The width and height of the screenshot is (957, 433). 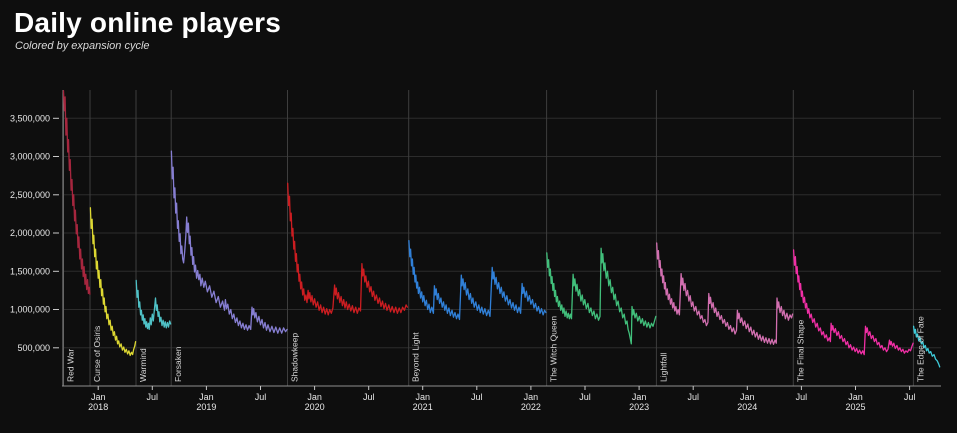 What do you see at coordinates (601, 296) in the screenshot?
I see `series-line-the-witch-queen` at bounding box center [601, 296].